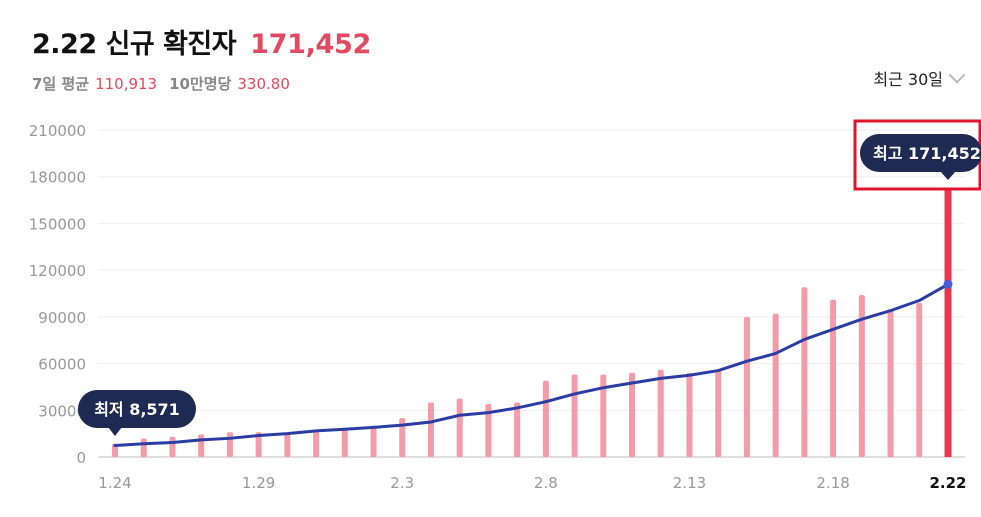 The height and width of the screenshot is (517, 981). I want to click on y-tick-label: 0, so click(81, 458).